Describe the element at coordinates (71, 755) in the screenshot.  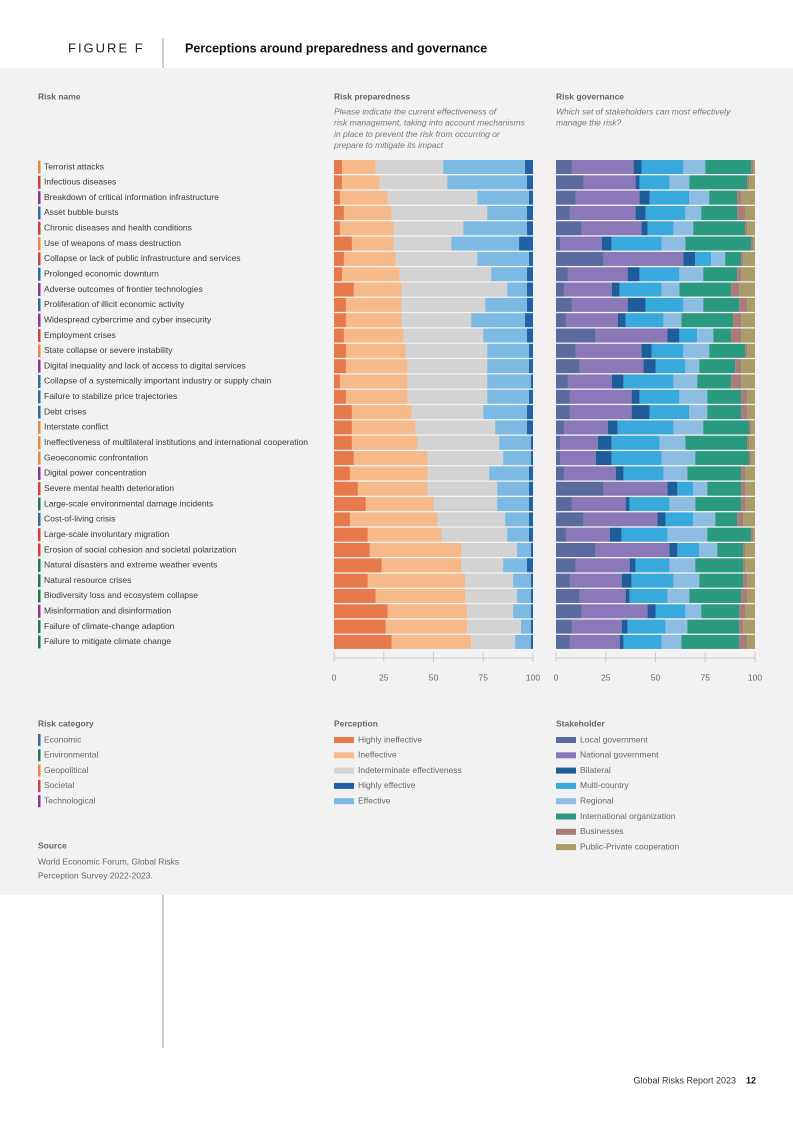
I see `legend-label: Environmental` at that location.